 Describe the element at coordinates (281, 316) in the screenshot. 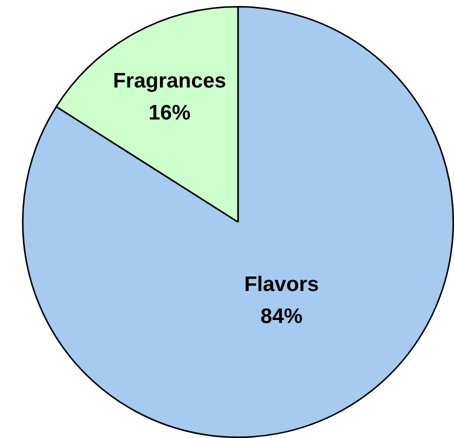

I see `data-label: 84%` at that location.